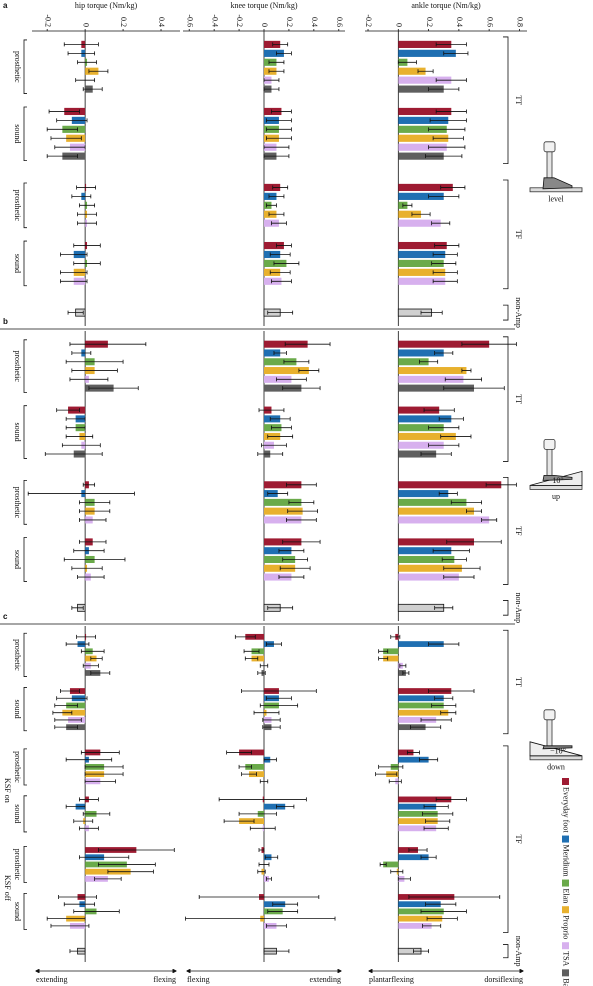  Describe the element at coordinates (566, 861) in the screenshot. I see `legend-label: Meridium` at that location.